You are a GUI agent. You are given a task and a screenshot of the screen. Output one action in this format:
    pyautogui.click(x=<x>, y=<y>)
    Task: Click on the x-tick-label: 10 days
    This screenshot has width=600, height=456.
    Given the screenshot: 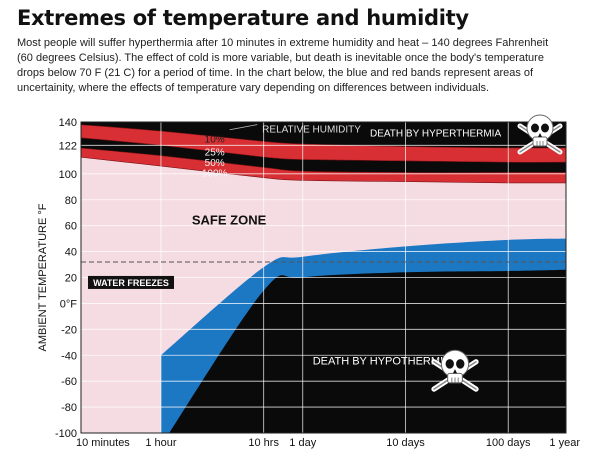 What is the action you would take?
    pyautogui.click(x=405, y=443)
    